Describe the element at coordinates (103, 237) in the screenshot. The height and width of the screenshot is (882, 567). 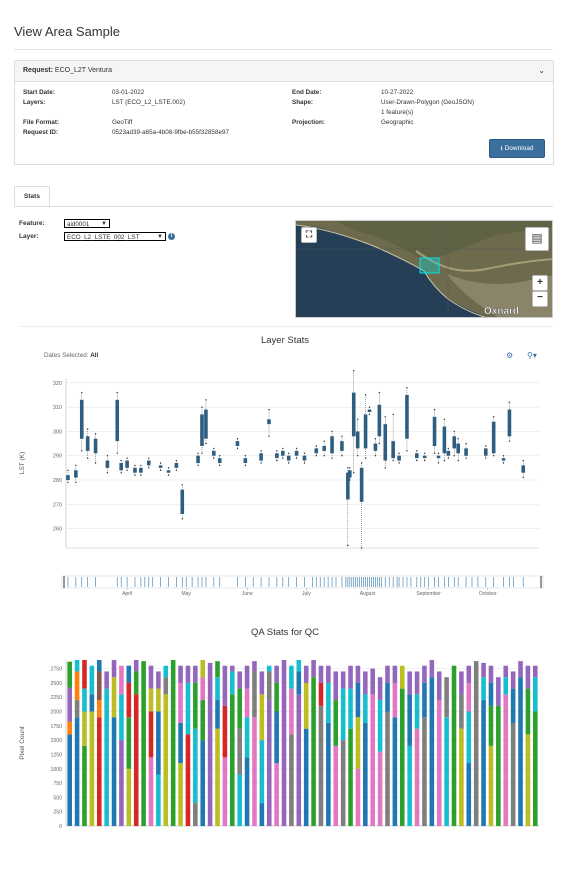
I see `layer-select-value: ECO_L2_LSTE_002_LST` at that location.